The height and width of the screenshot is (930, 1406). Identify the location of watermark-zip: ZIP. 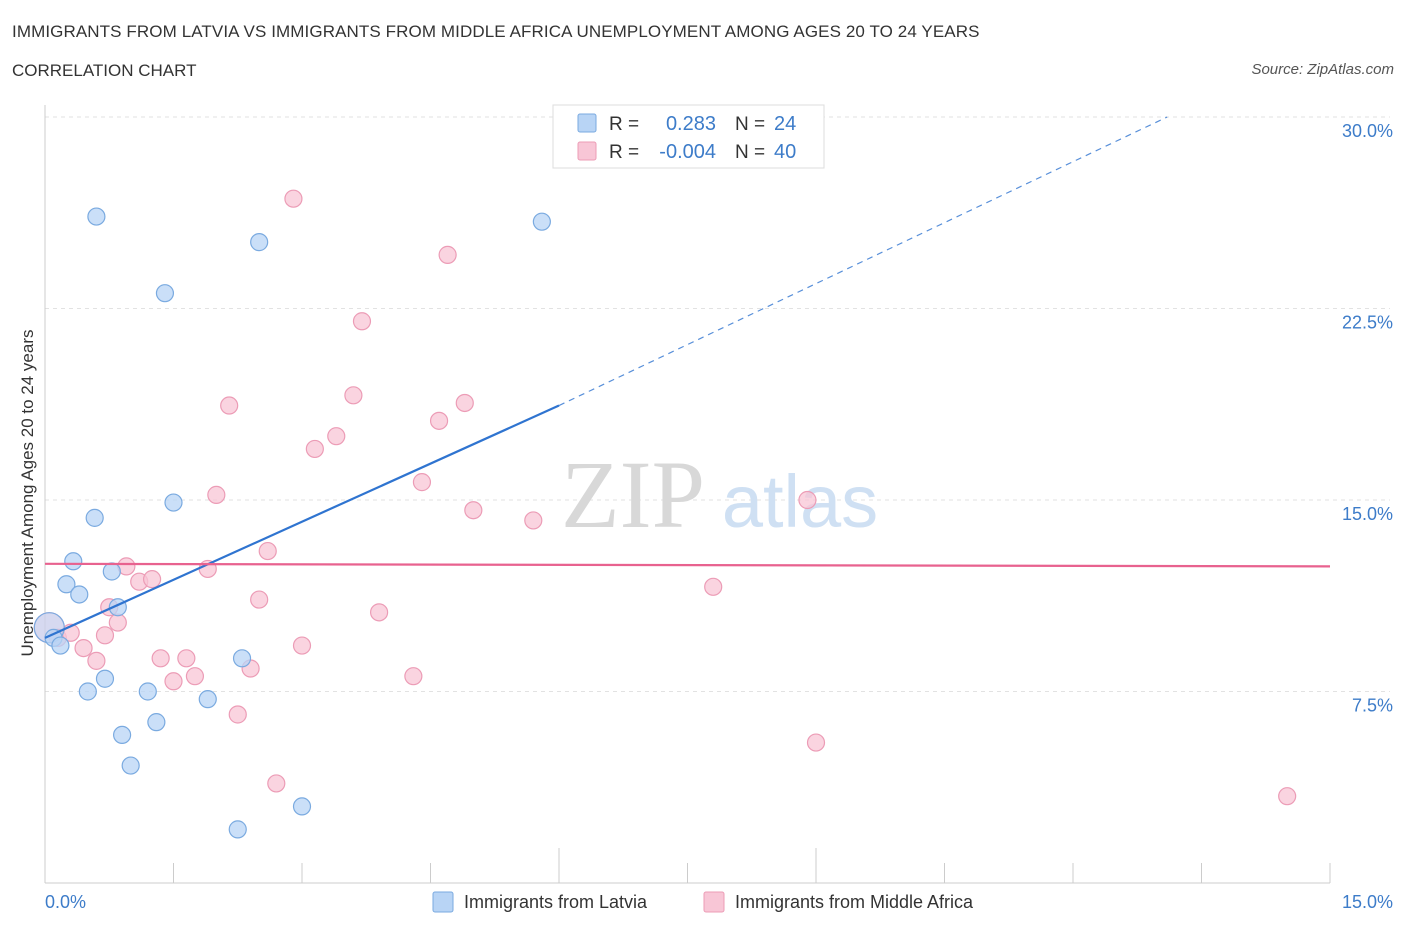
(633, 494).